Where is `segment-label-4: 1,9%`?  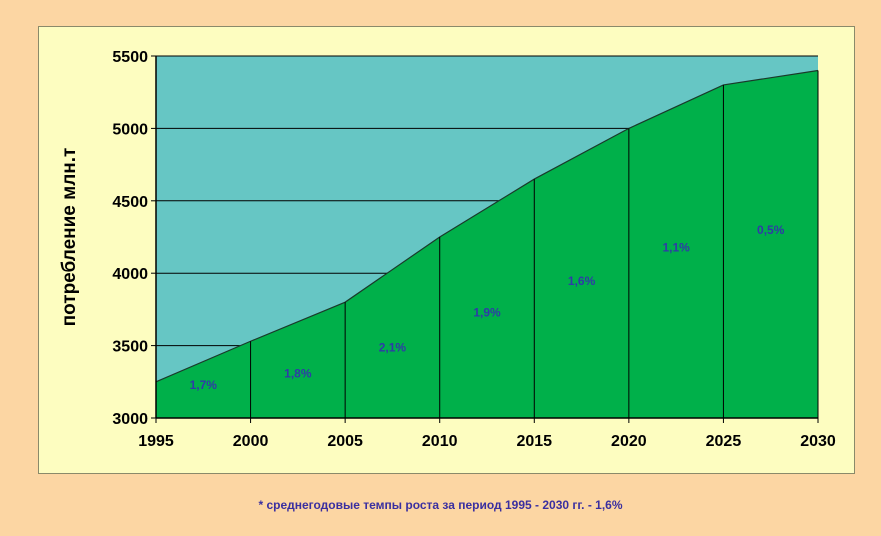
segment-label-4: 1,9% is located at coordinates (487, 313).